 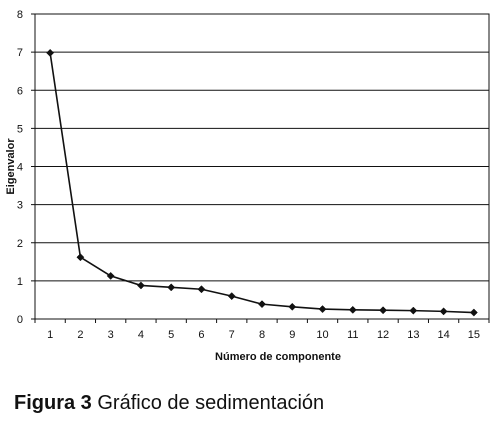 I want to click on figure-caption: Figura 3 Gráfico de sedimentación, so click(x=169, y=403).